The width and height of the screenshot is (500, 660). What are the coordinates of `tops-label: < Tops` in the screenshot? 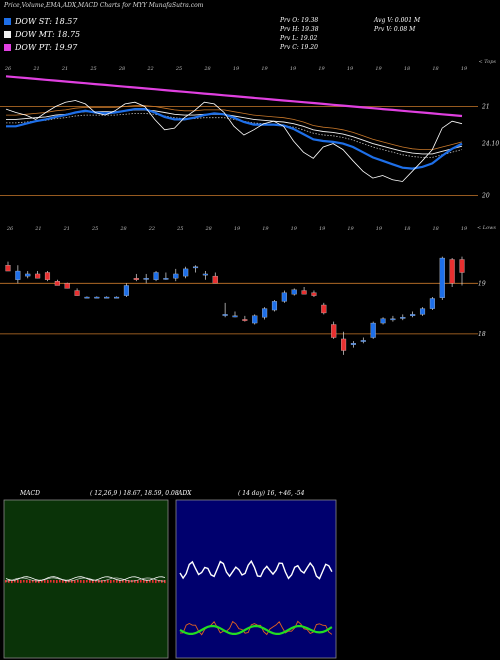 It's located at (487, 62).